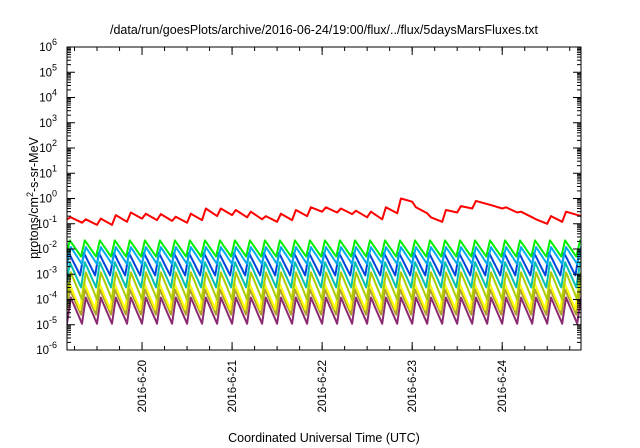 The image size is (640, 448). I want to click on y-tick-label: 10⁴, so click(48, 96).